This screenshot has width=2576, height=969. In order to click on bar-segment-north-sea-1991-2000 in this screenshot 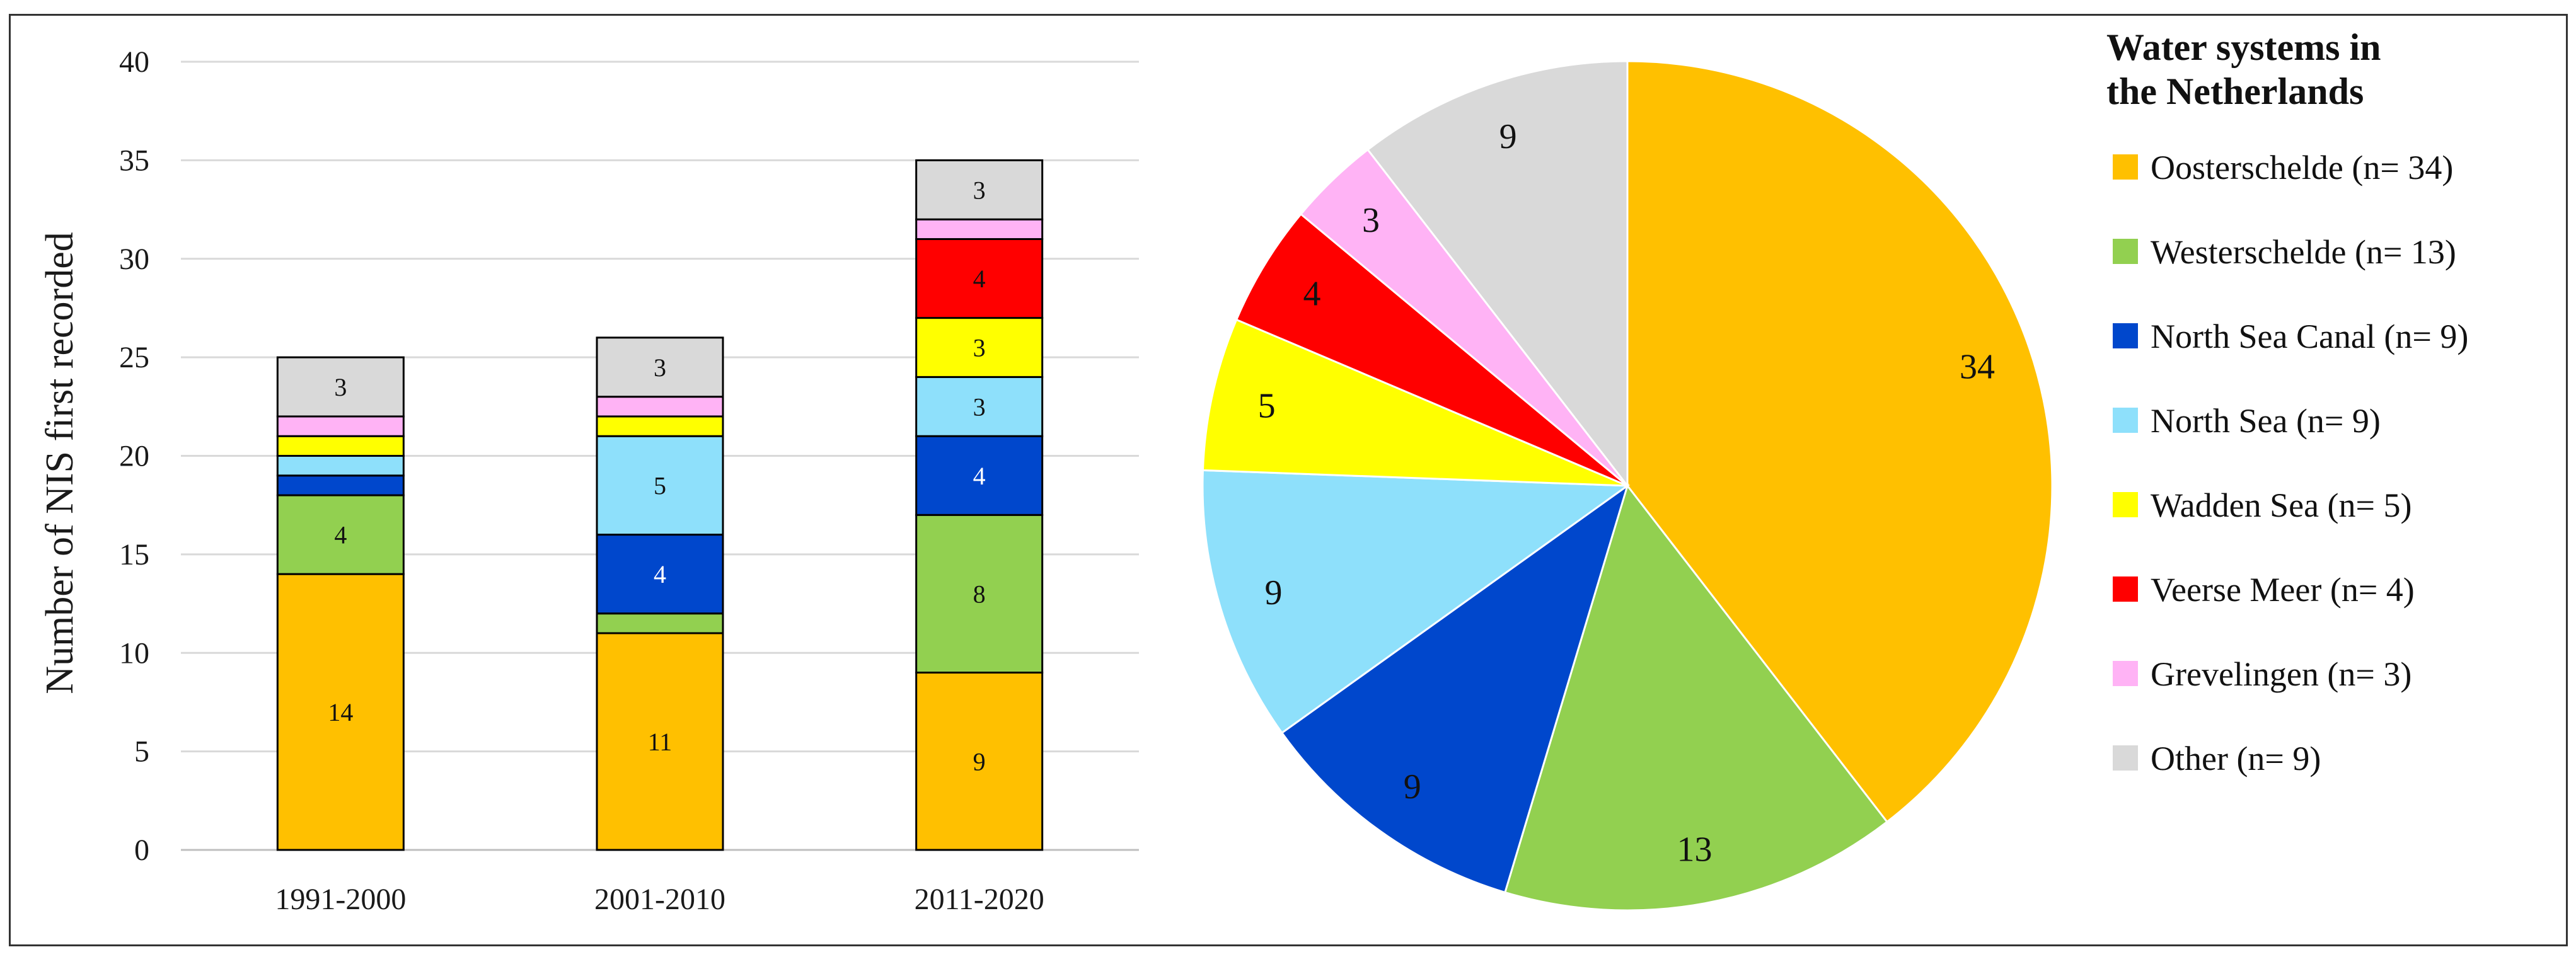, I will do `click(340, 466)`.